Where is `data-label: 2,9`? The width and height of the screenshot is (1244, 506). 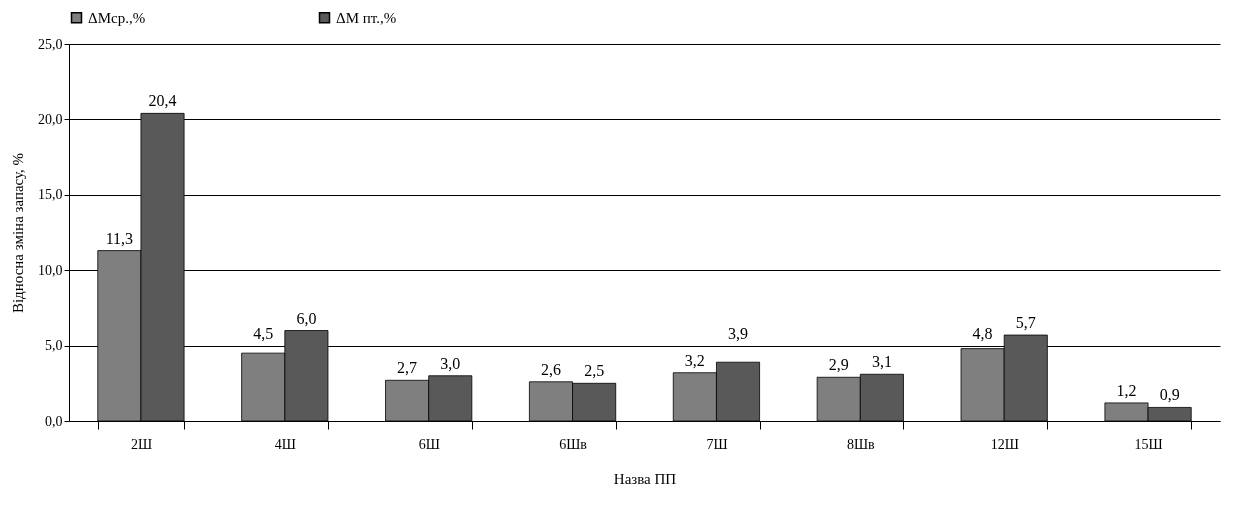 data-label: 2,9 is located at coordinates (838, 365).